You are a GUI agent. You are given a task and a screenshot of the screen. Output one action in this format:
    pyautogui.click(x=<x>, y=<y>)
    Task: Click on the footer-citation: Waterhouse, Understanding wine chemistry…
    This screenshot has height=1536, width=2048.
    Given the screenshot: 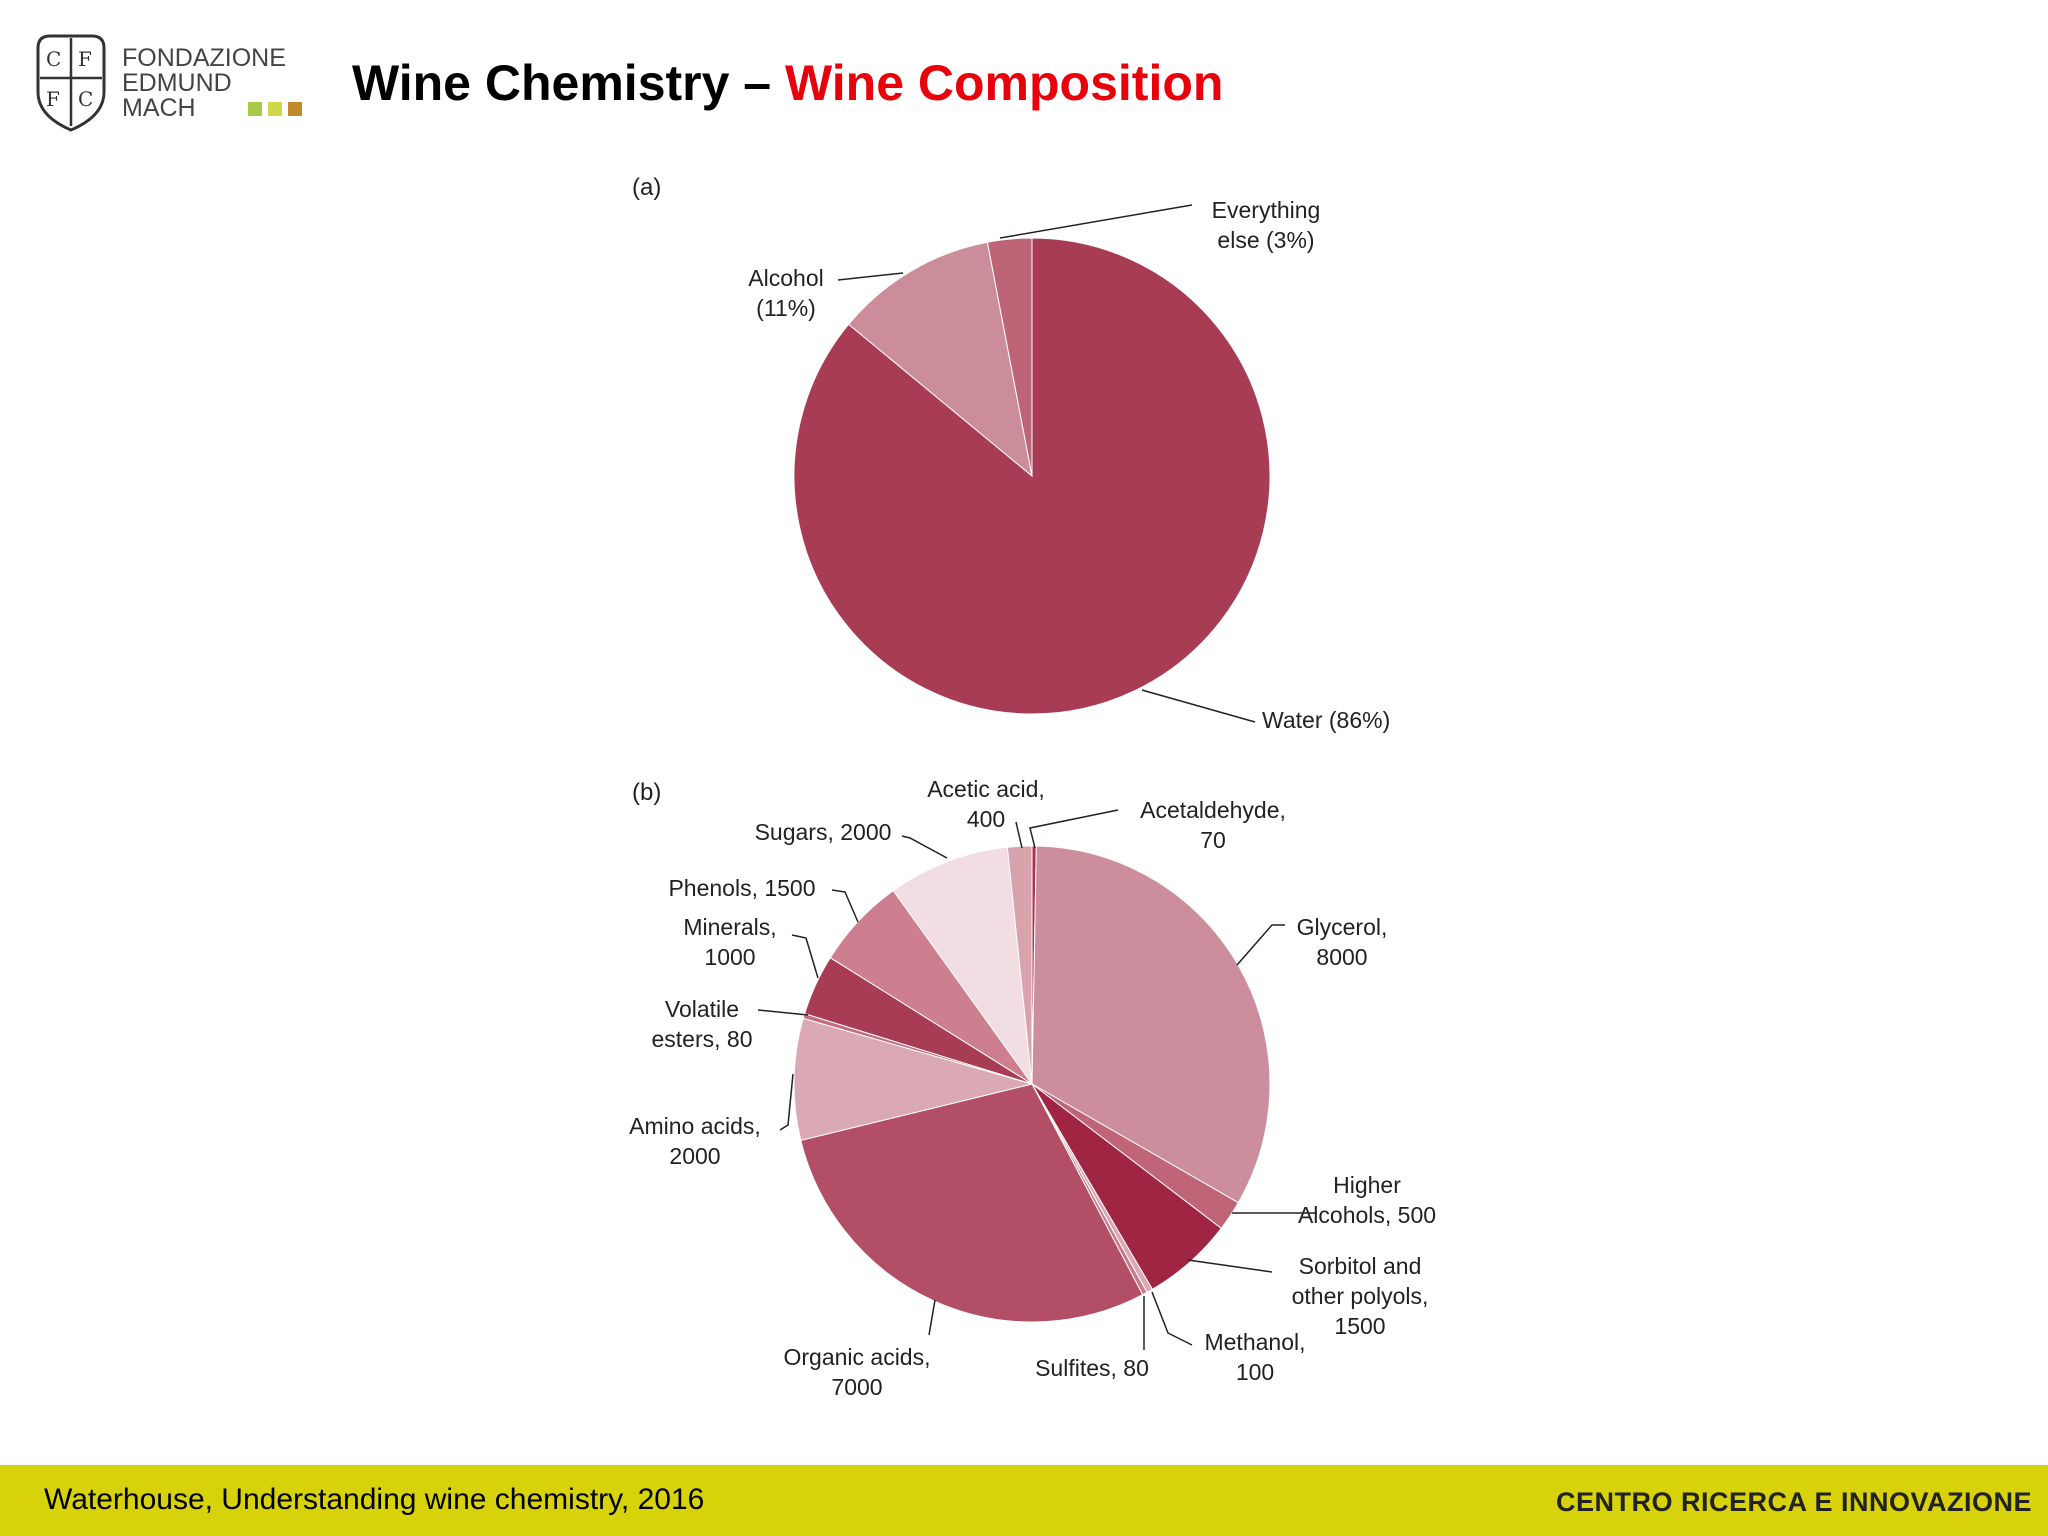 What is the action you would take?
    pyautogui.click(x=374, y=1499)
    